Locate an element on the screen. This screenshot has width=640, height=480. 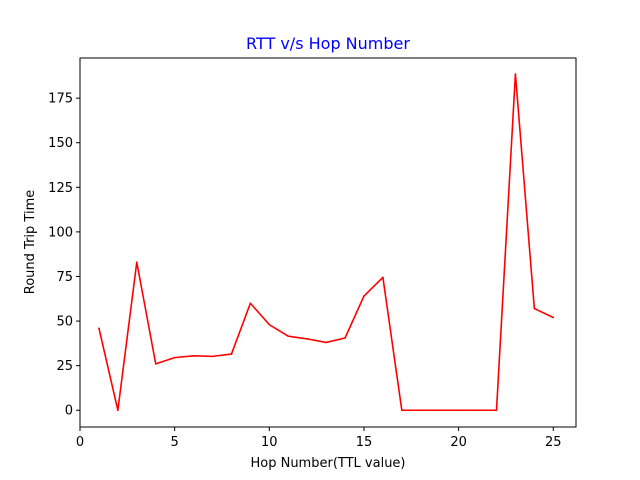
x-tick-label: 0 is located at coordinates (80, 442).